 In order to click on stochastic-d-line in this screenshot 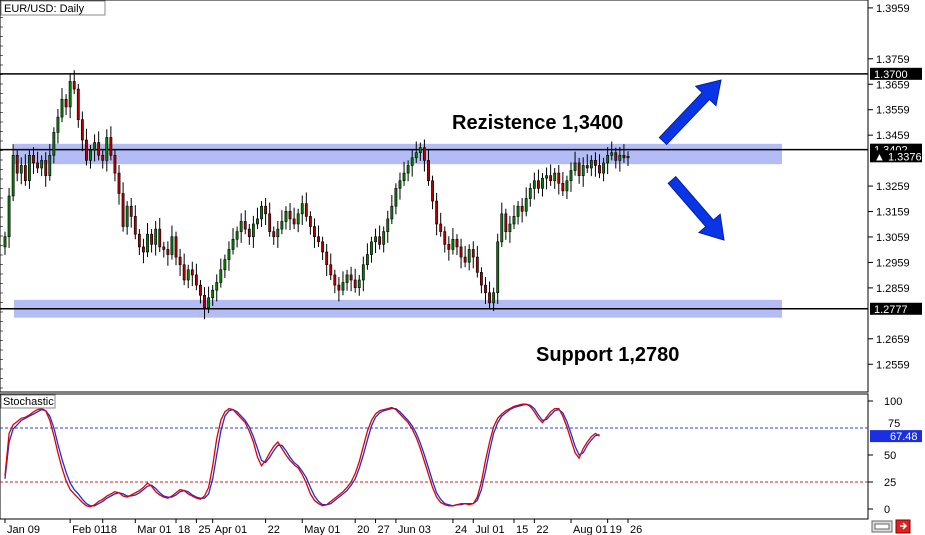, I will do `click(302, 455)`.